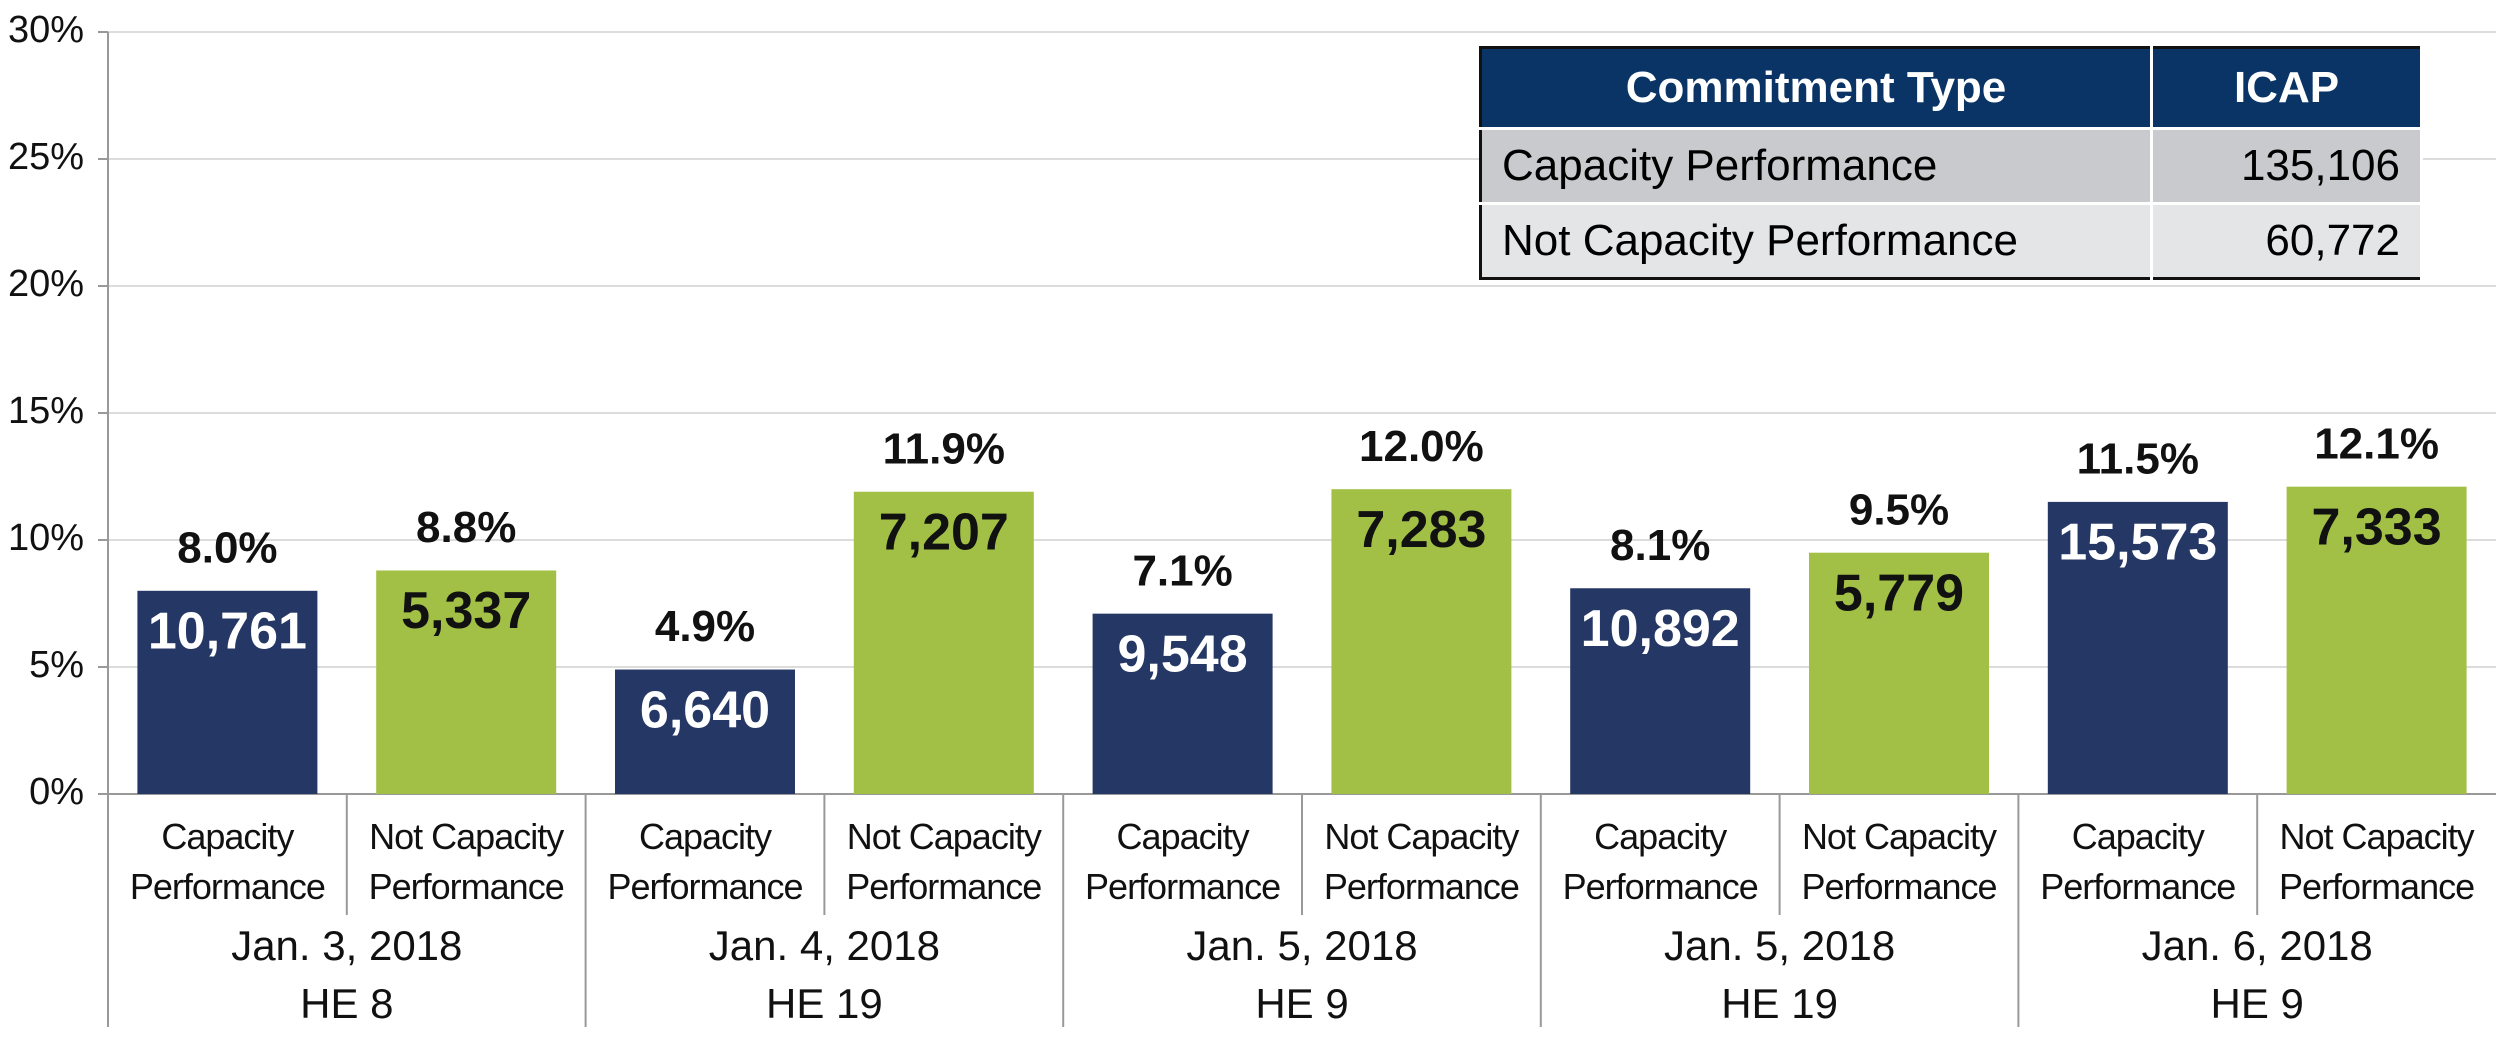 This screenshot has height=1038, width=2496. What do you see at coordinates (1660, 545) in the screenshot?
I see `value-label: 8.1%` at bounding box center [1660, 545].